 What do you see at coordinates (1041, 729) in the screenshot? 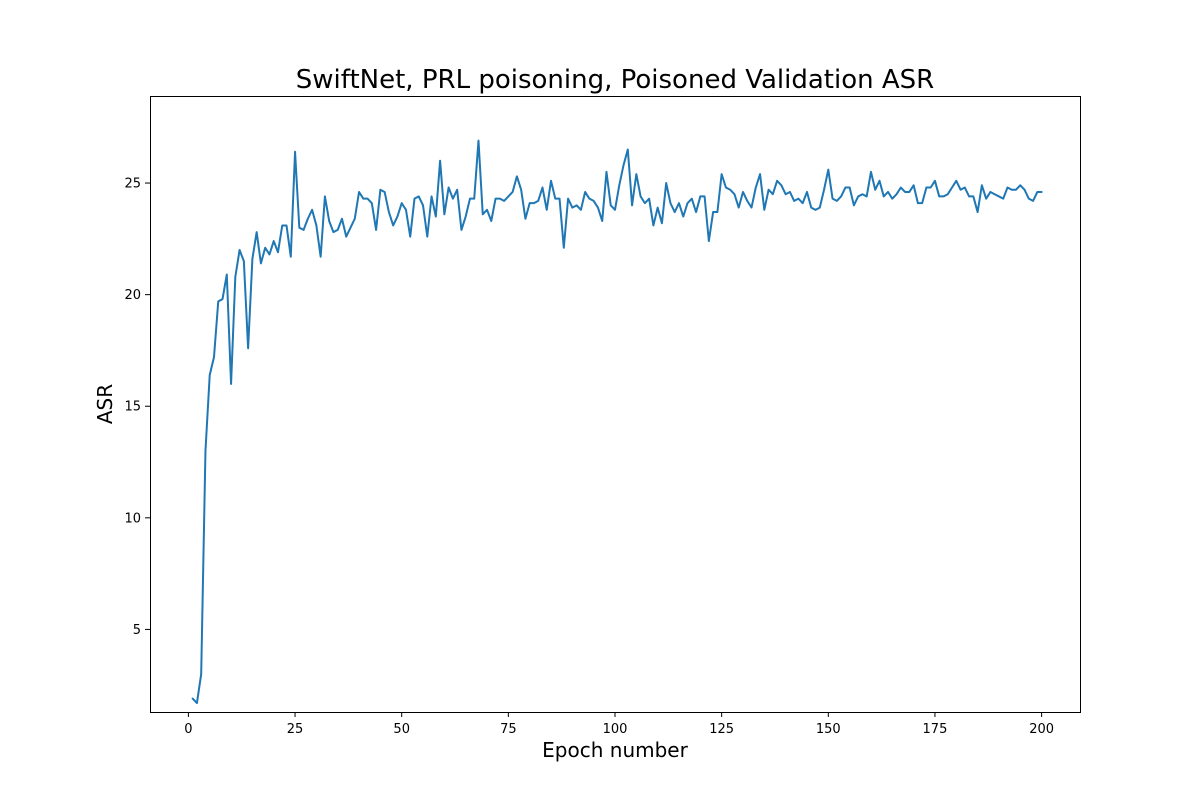
I see `x-tick-label: 200` at bounding box center [1041, 729].